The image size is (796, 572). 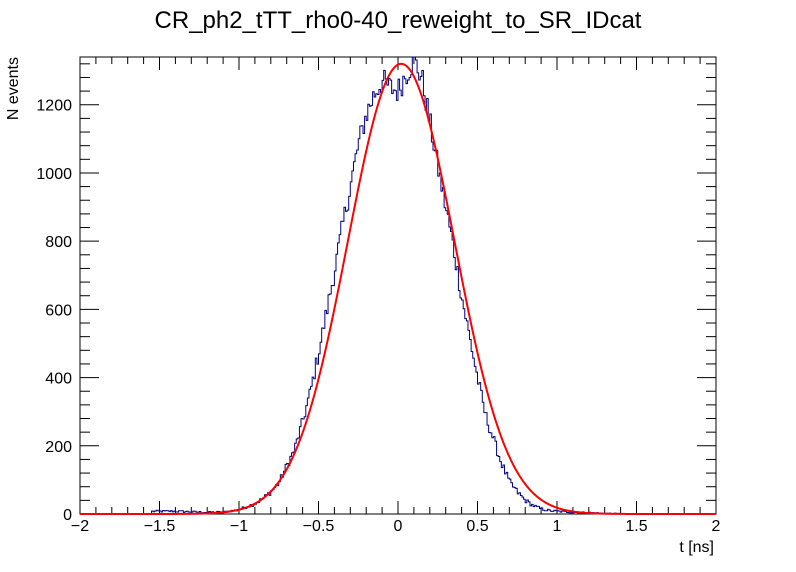 I want to click on x-tick-label: −2, so click(x=80, y=526).